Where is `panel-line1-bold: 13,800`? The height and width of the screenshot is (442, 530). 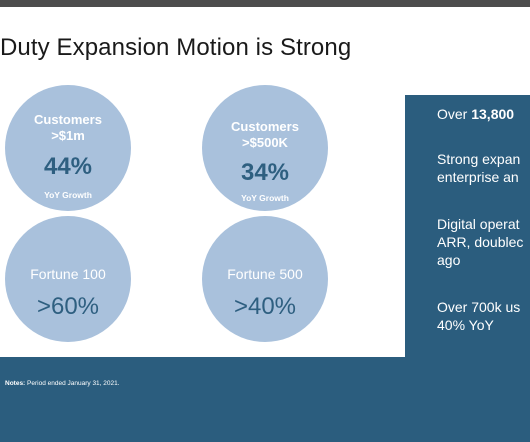
panel-line1-bold: 13,800 is located at coordinates (493, 114).